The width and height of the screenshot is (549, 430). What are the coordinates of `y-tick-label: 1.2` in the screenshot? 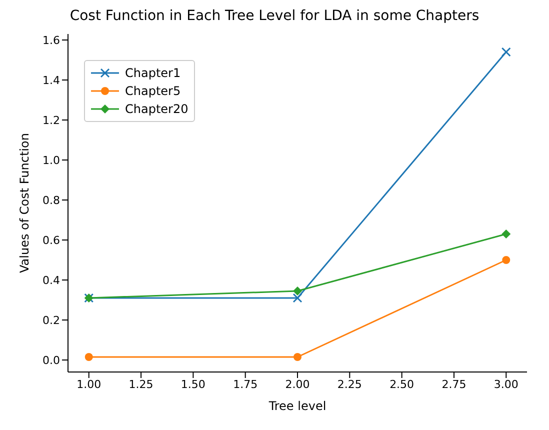 It's located at (51, 120).